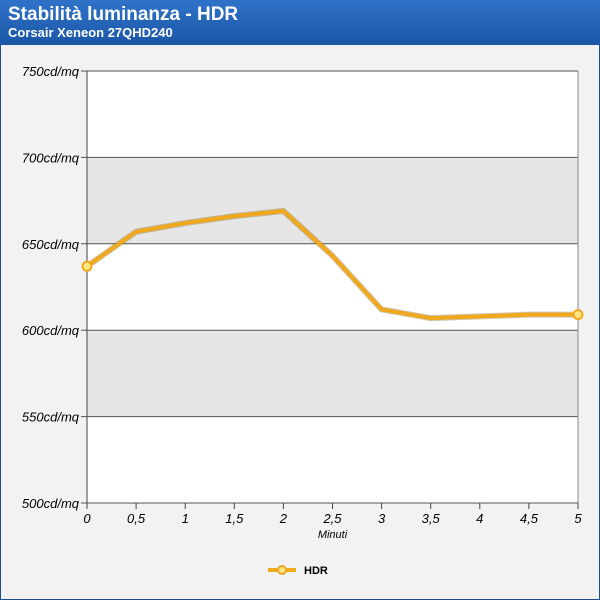 Image resolution: width=600 pixels, height=600 pixels. Describe the element at coordinates (282, 570) in the screenshot. I see `legend-swatch-marker` at that location.